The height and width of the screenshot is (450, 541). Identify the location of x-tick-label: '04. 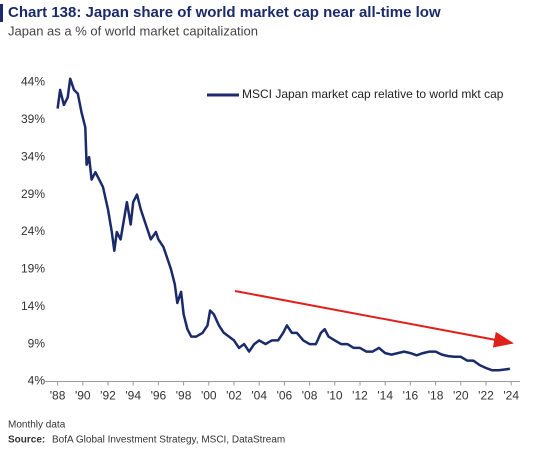
(259, 396).